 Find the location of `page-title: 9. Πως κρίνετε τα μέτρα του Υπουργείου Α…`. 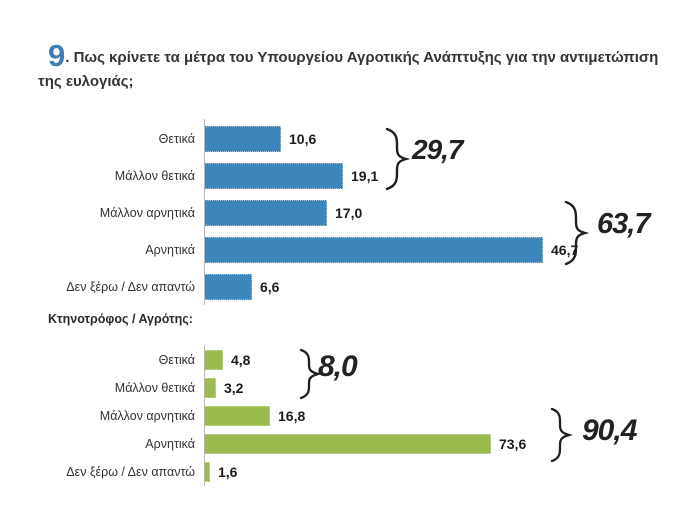

page-title: 9. Πως κρίνετε τα μέτρα του Υπουργείου Α… is located at coordinates (352, 66).